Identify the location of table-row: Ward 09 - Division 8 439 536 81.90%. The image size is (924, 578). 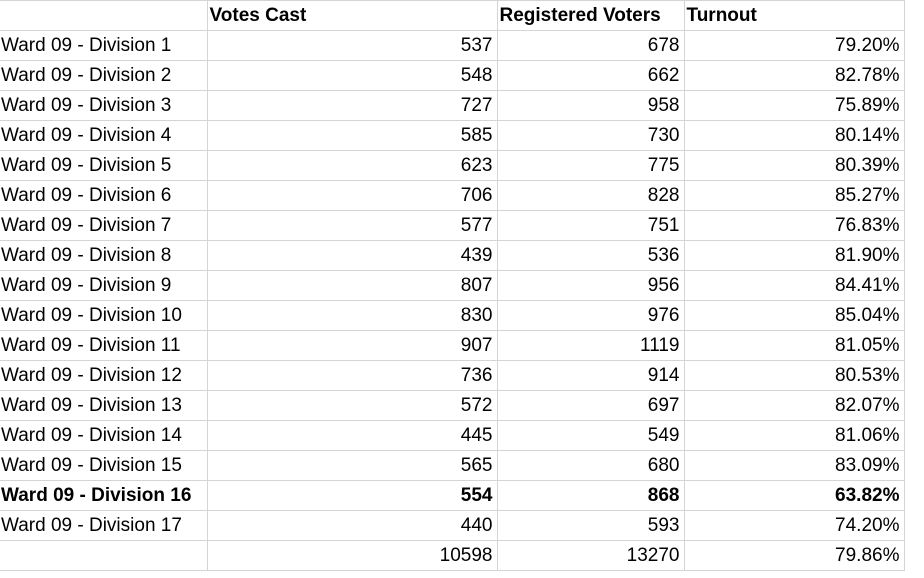
(452, 255).